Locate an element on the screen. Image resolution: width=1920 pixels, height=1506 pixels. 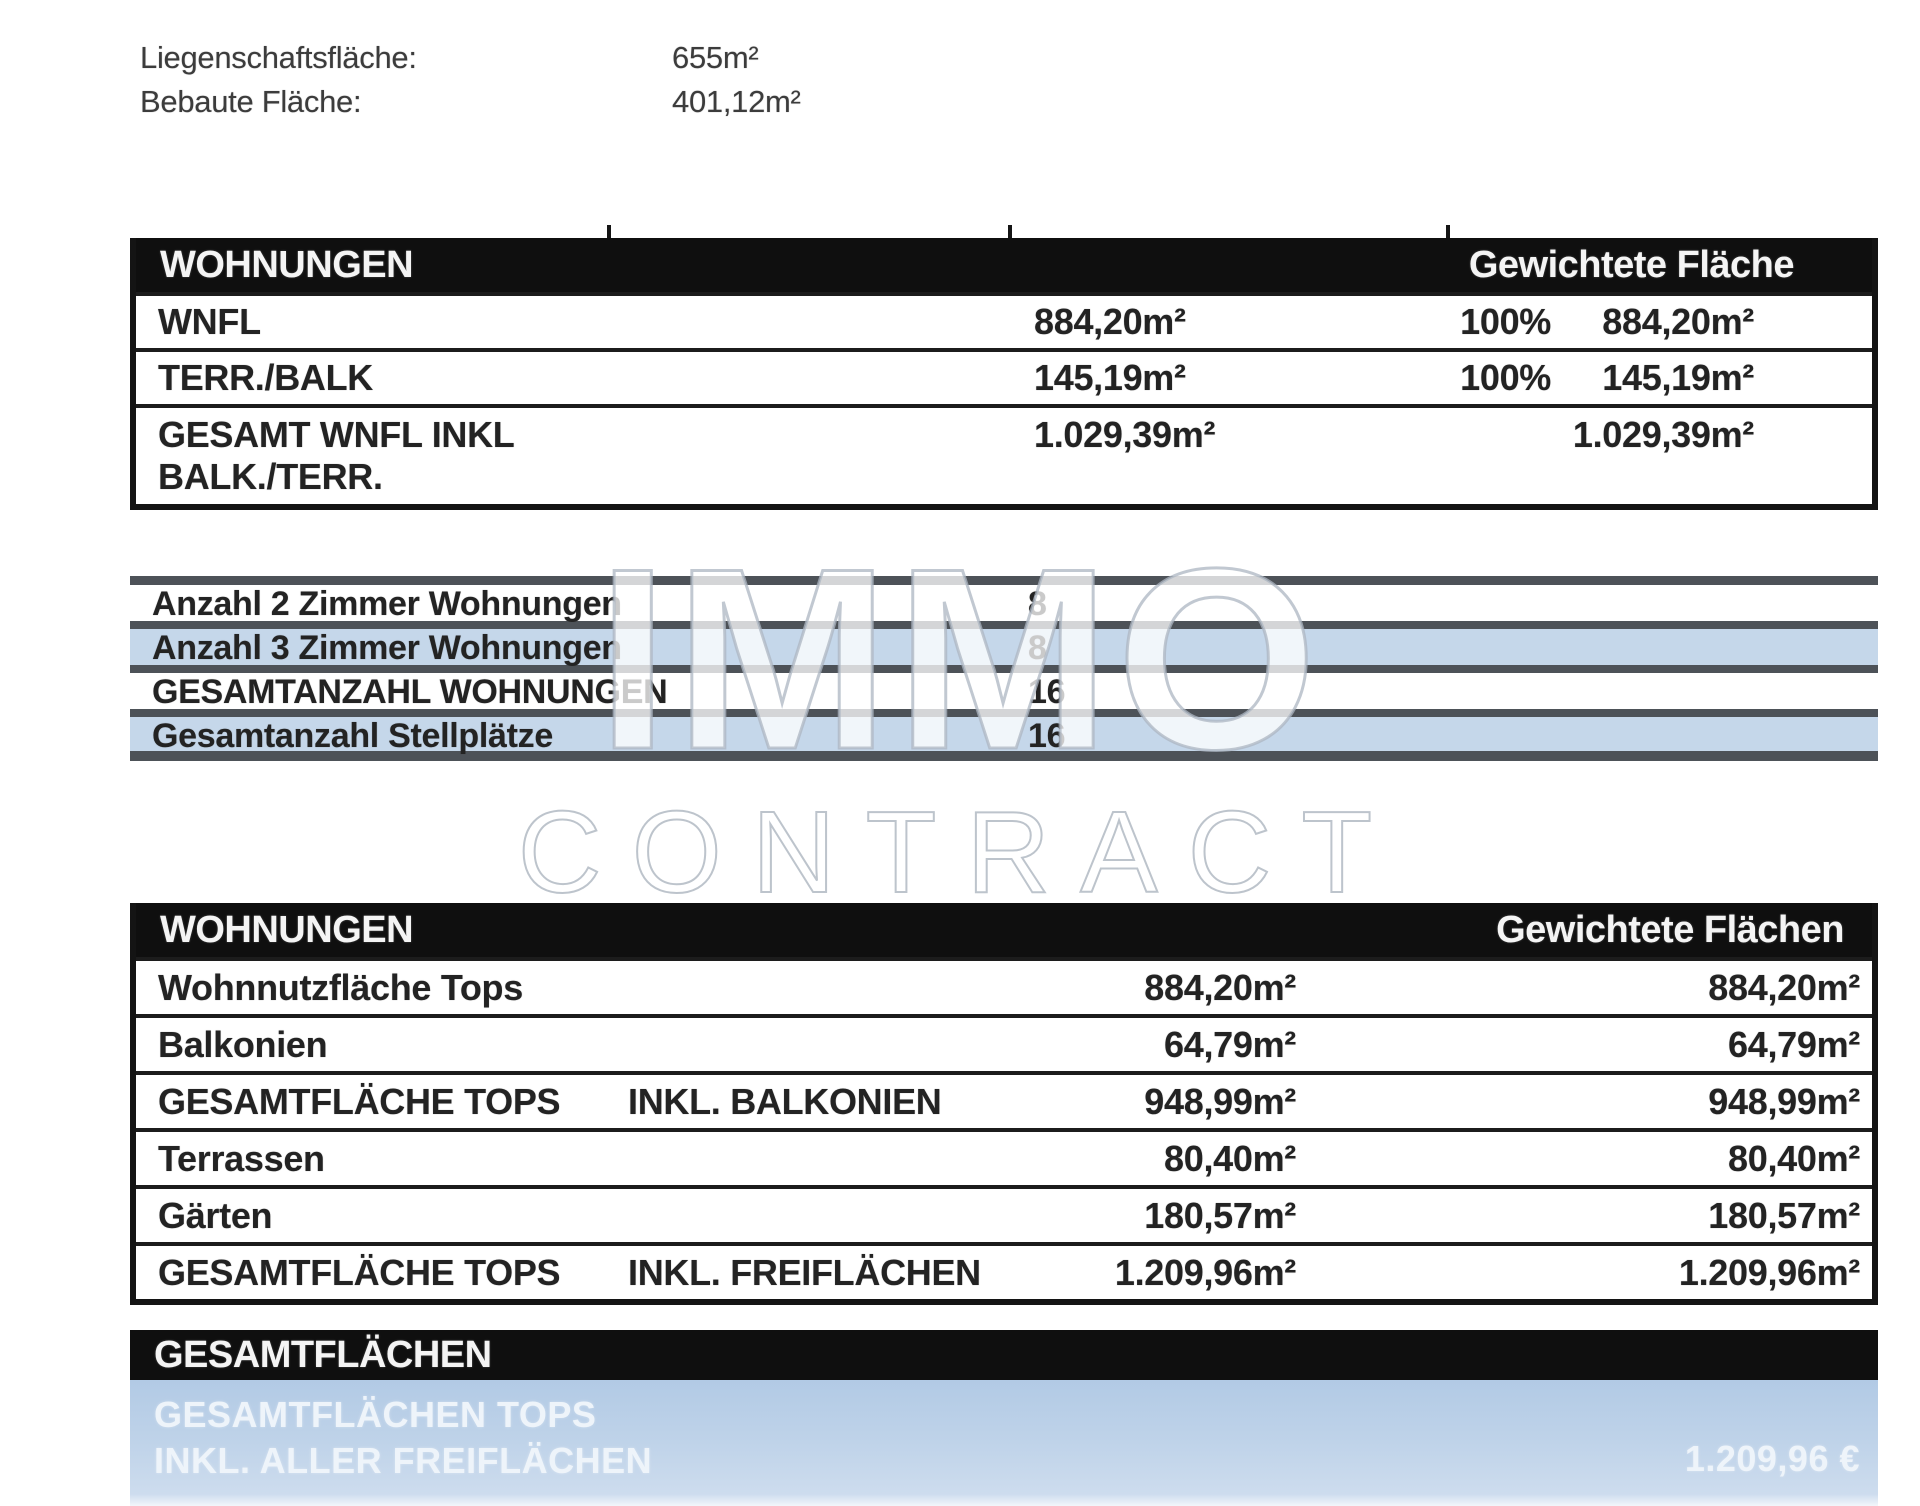
count-row: Anzahl 3 Zimmer Wohnungen 8 is located at coordinates (1004, 651).